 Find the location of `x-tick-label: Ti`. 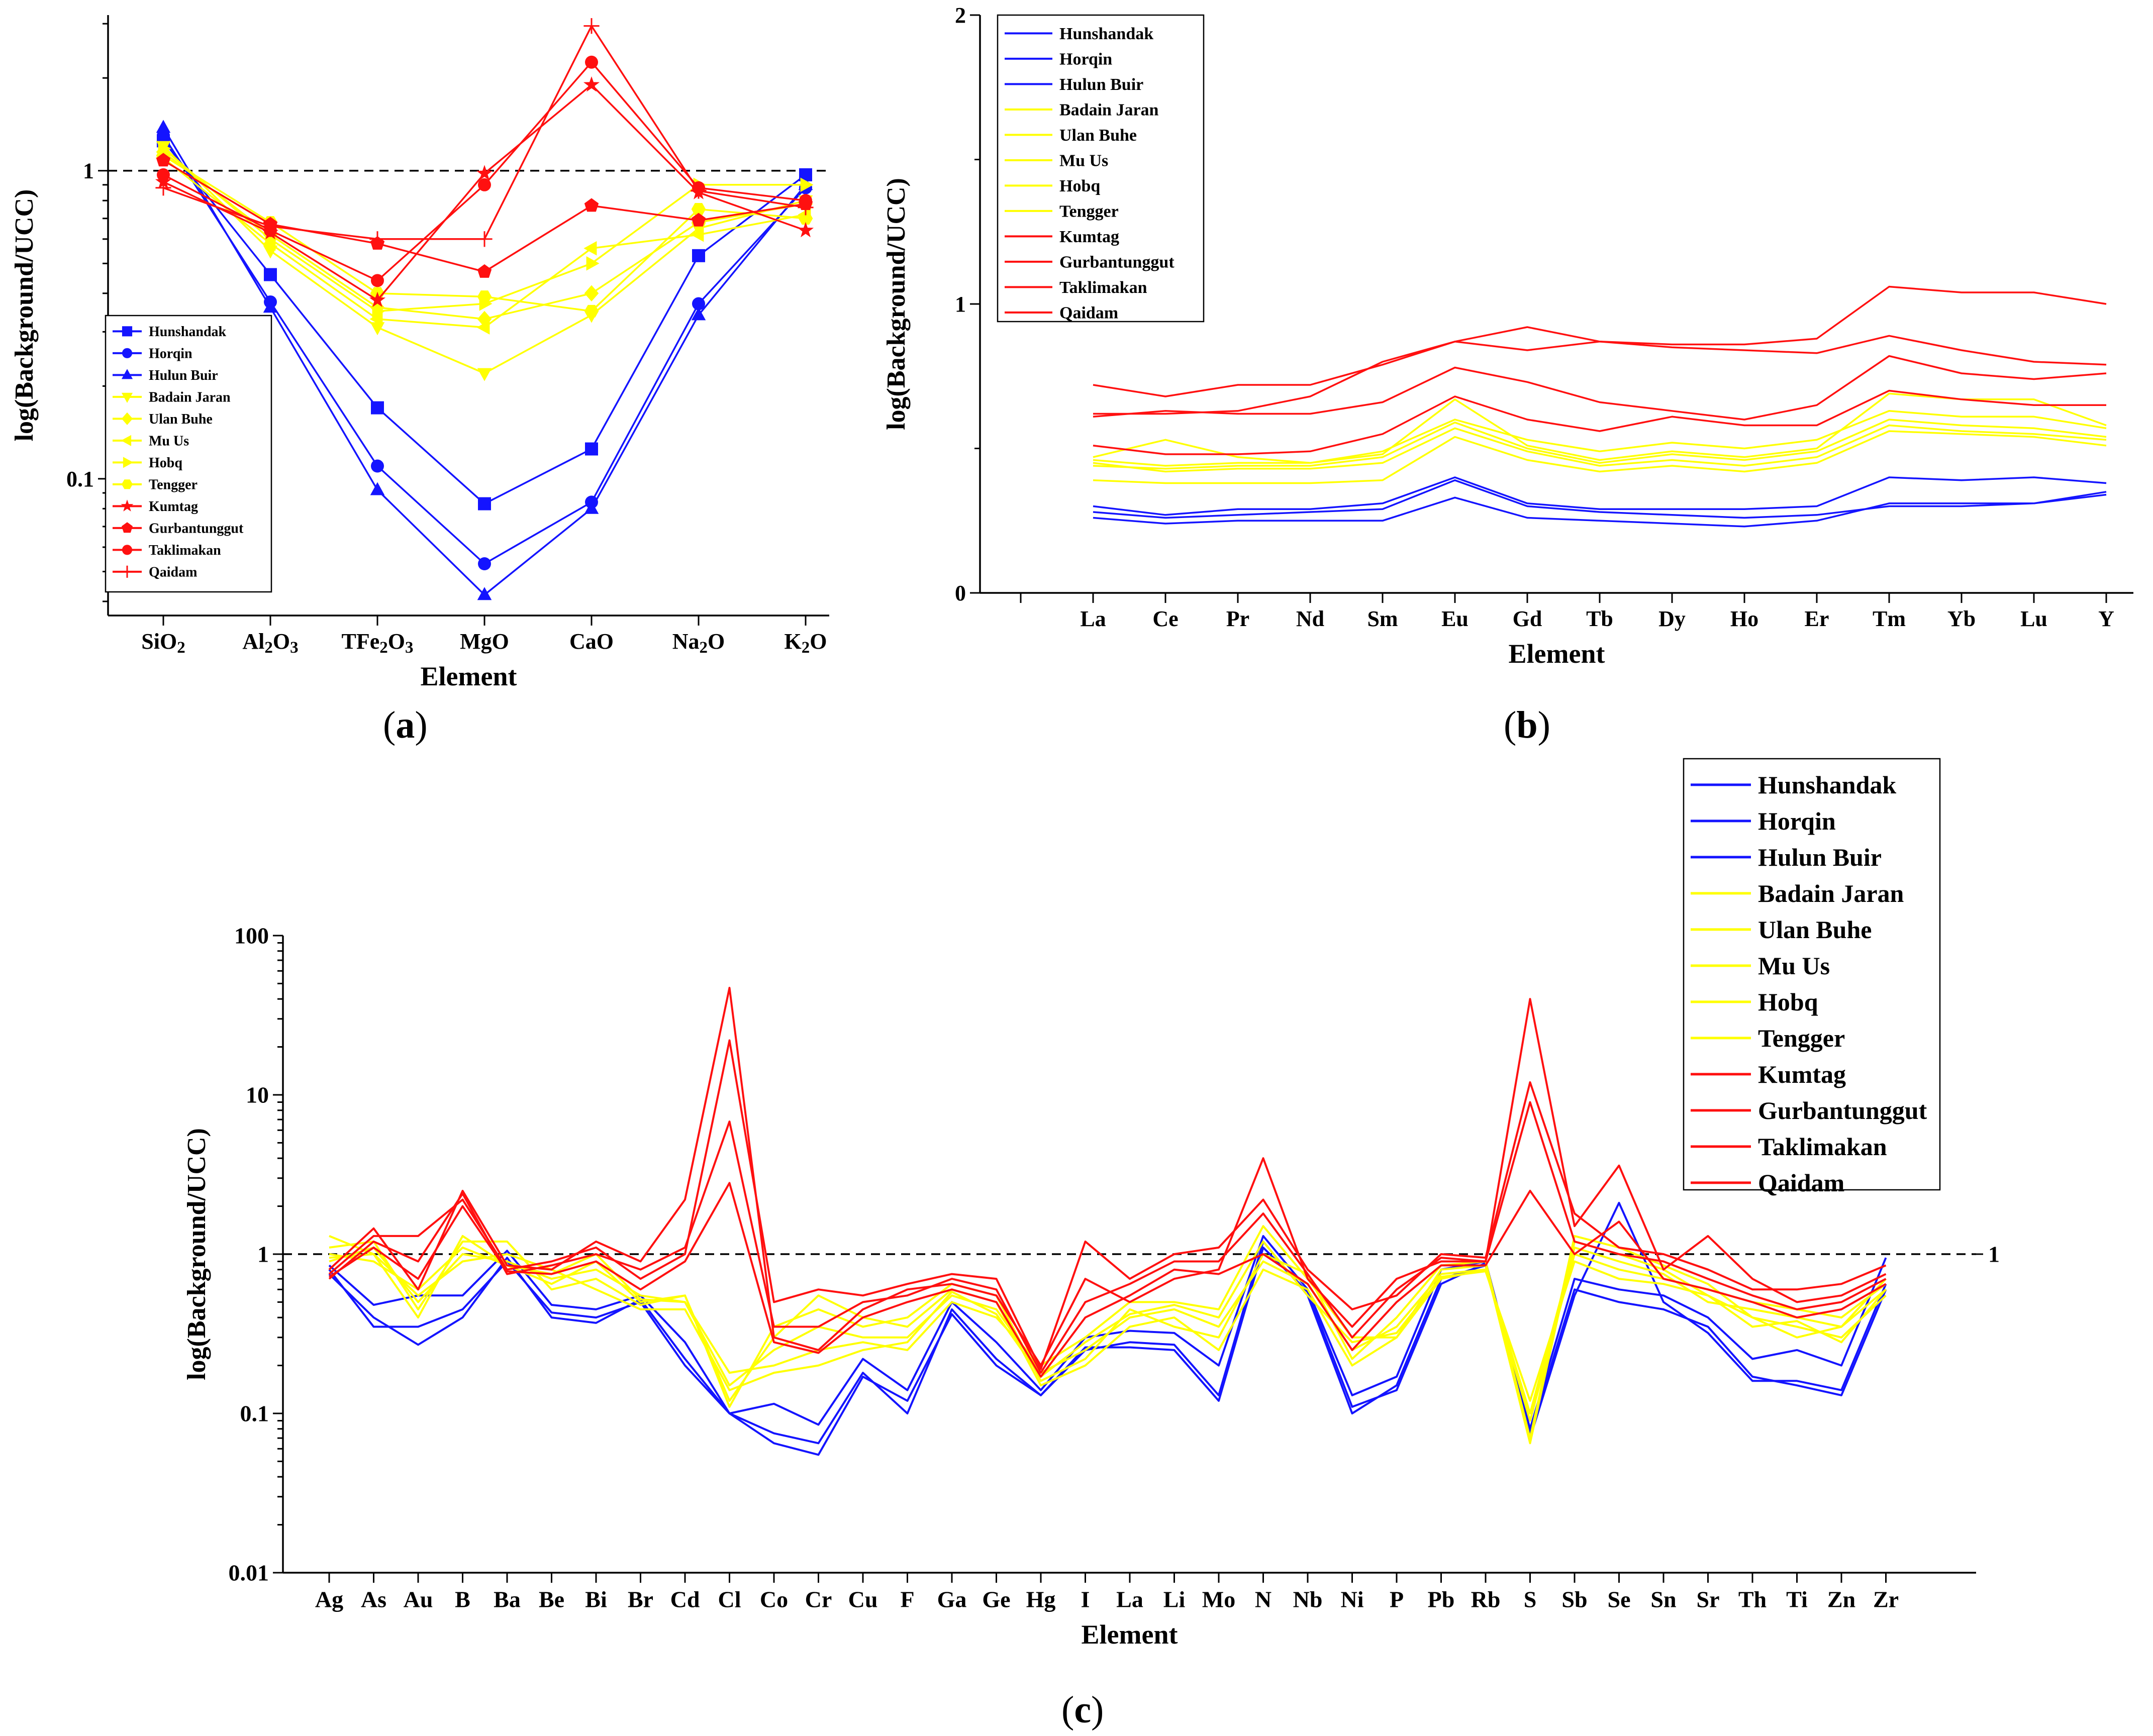

x-tick-label: Ti is located at coordinates (1797, 1599).